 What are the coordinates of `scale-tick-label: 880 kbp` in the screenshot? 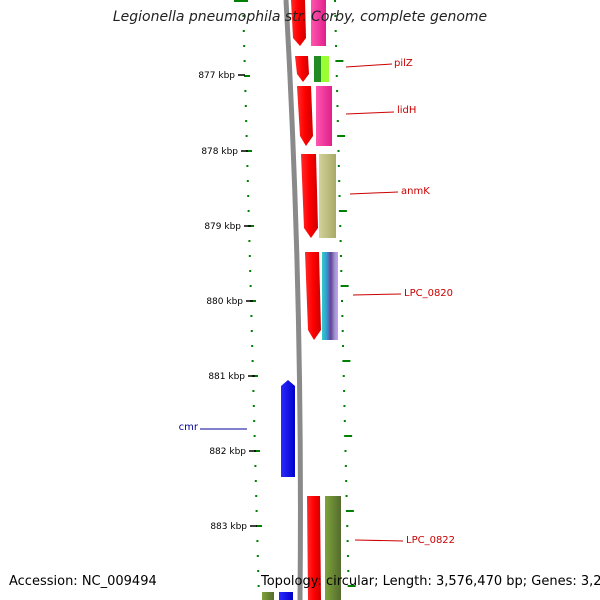 It's located at (224, 302).